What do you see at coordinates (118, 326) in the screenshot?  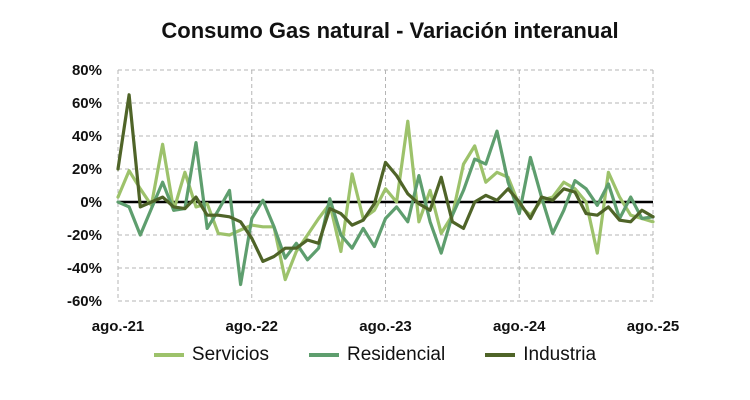 I see `x-tick-label: ago.-21` at bounding box center [118, 326].